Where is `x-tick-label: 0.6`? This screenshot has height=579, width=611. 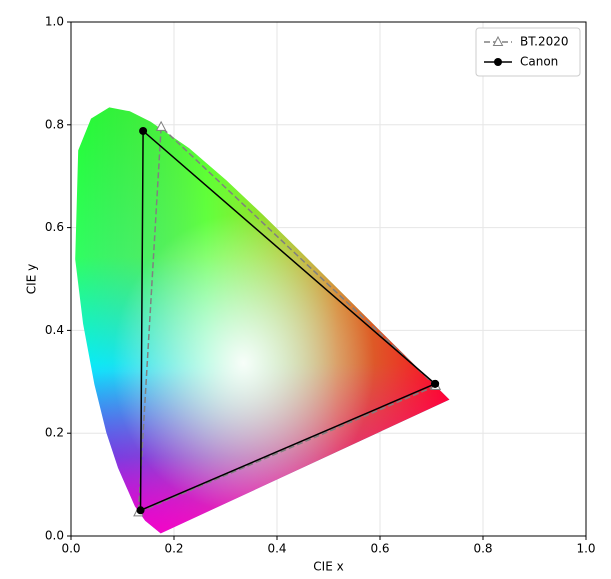
x-tick-label: 0.6 is located at coordinates (379, 549).